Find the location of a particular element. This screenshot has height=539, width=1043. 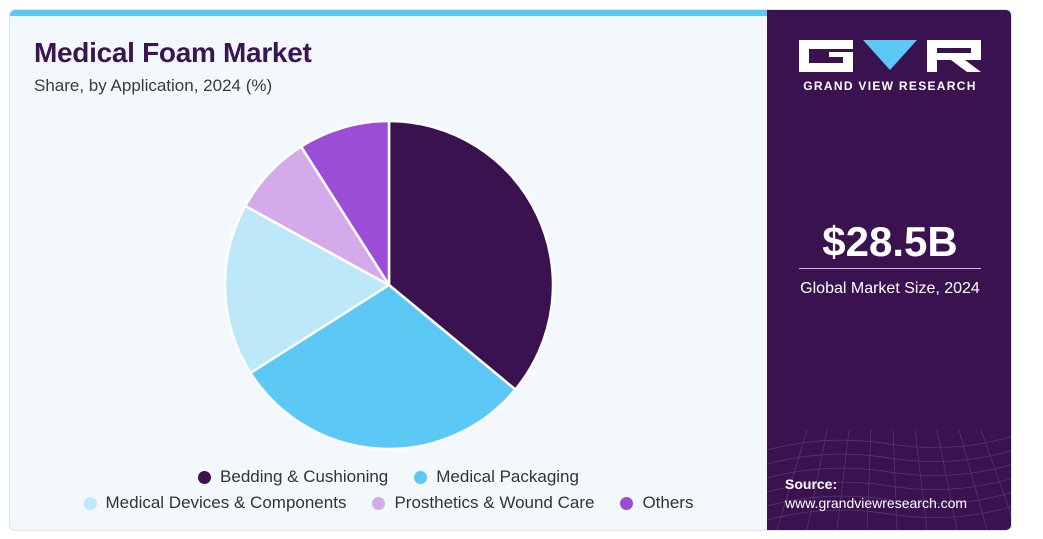

legend-label-others: Others is located at coordinates (668, 502).